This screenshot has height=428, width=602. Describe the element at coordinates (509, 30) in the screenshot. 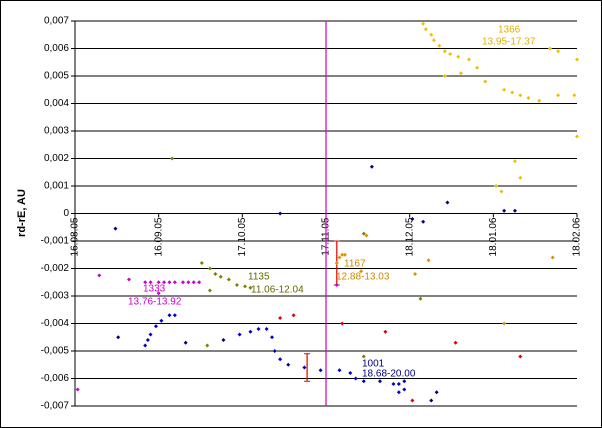

I see `annotation: 1366` at that location.